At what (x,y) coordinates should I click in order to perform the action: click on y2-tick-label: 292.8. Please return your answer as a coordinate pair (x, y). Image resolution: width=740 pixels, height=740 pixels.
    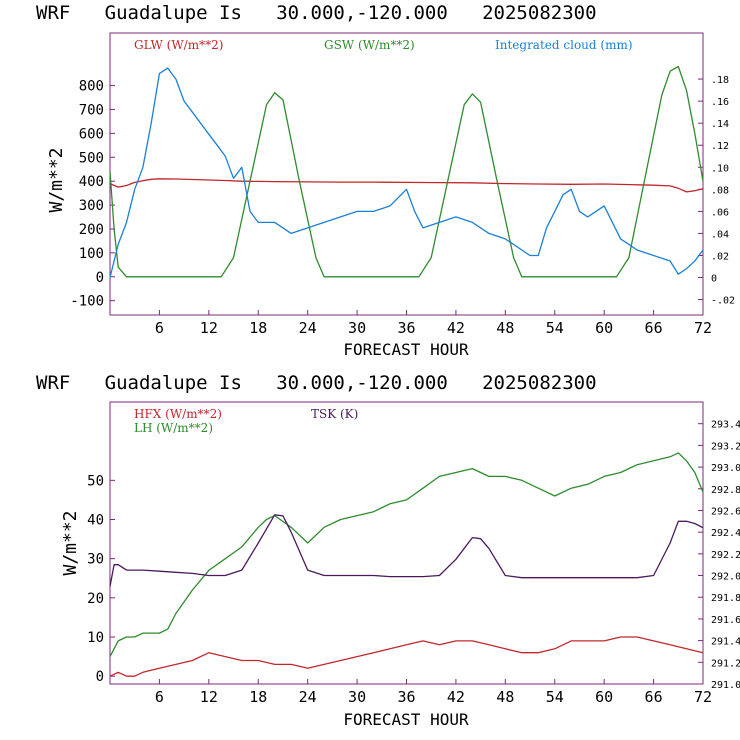
    Looking at the image, I should click on (725, 490).